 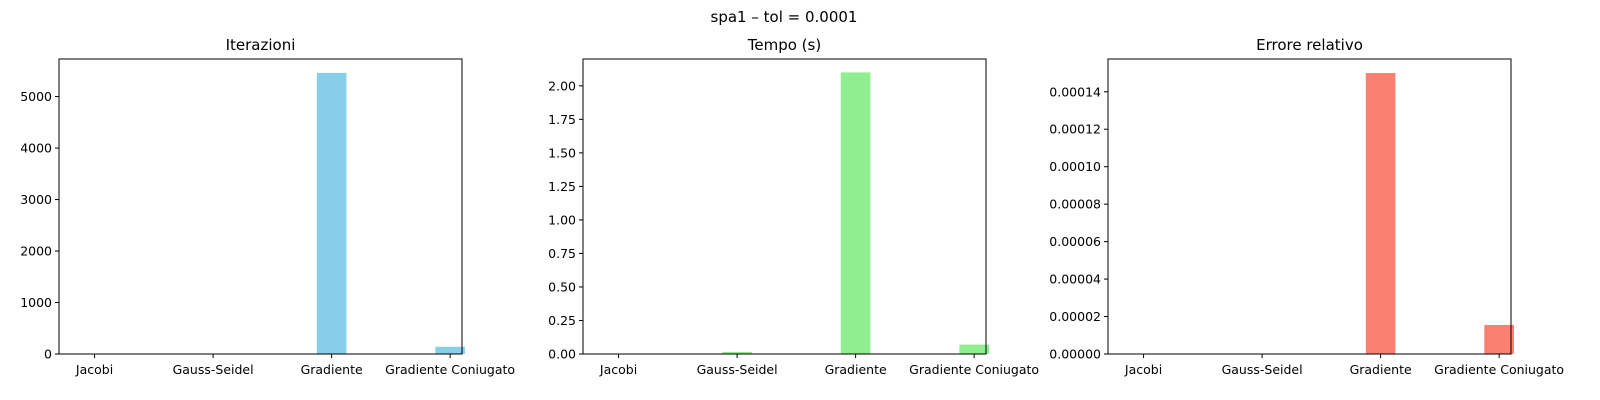 I want to click on subplot-title: Iterazioni, so click(x=261, y=45).